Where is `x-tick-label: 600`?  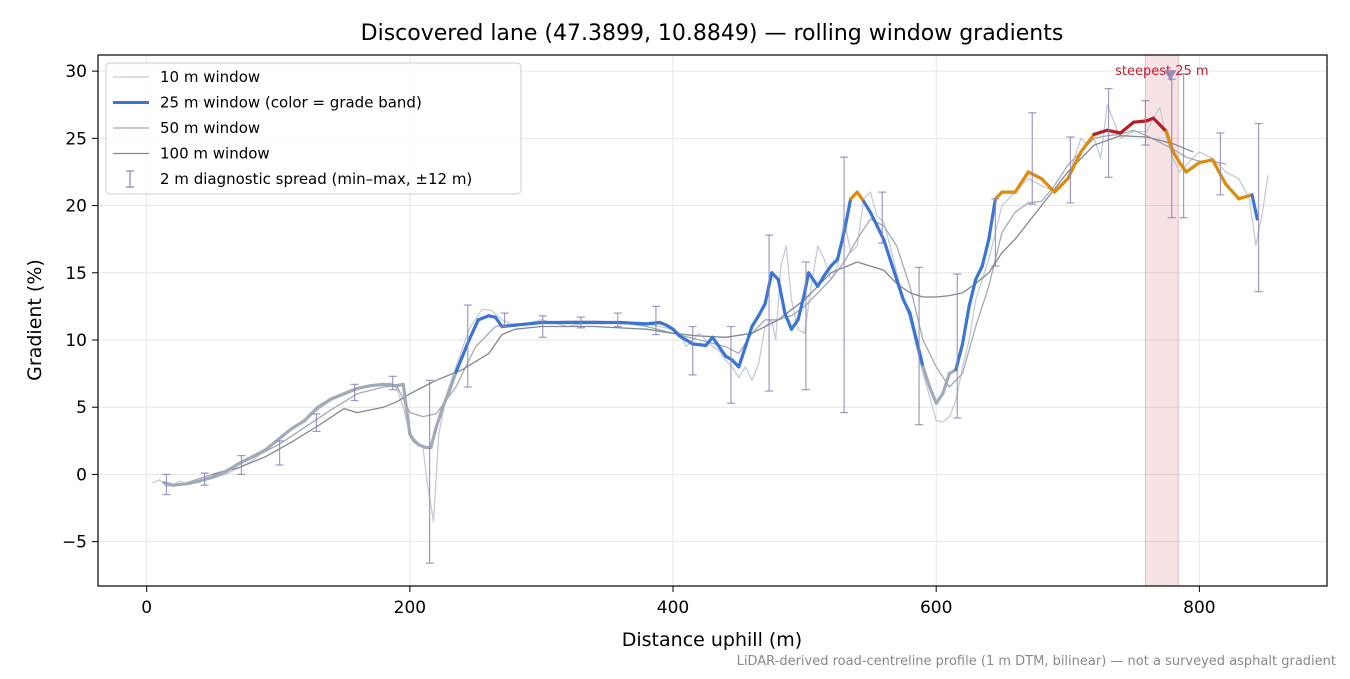
x-tick-label: 600 is located at coordinates (936, 608).